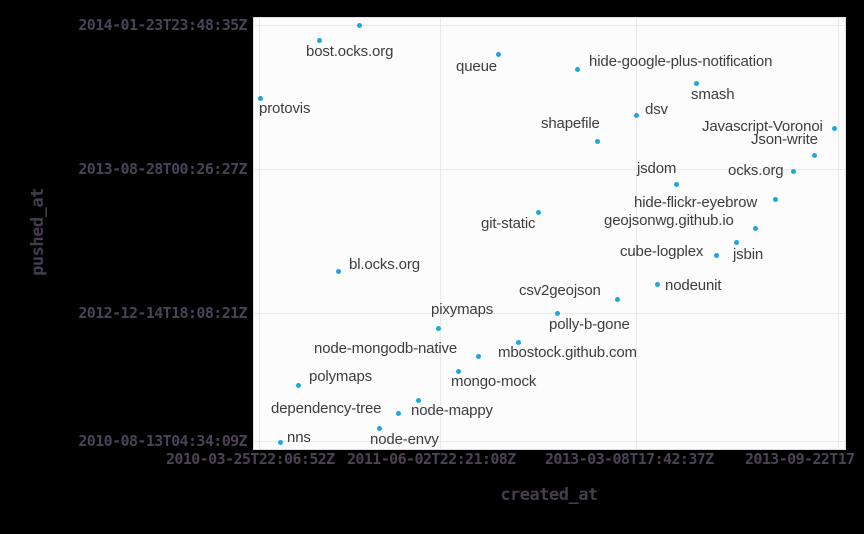 The width and height of the screenshot is (864, 534). What do you see at coordinates (350, 51) in the screenshot?
I see `point-label: bost.ocks.org` at bounding box center [350, 51].